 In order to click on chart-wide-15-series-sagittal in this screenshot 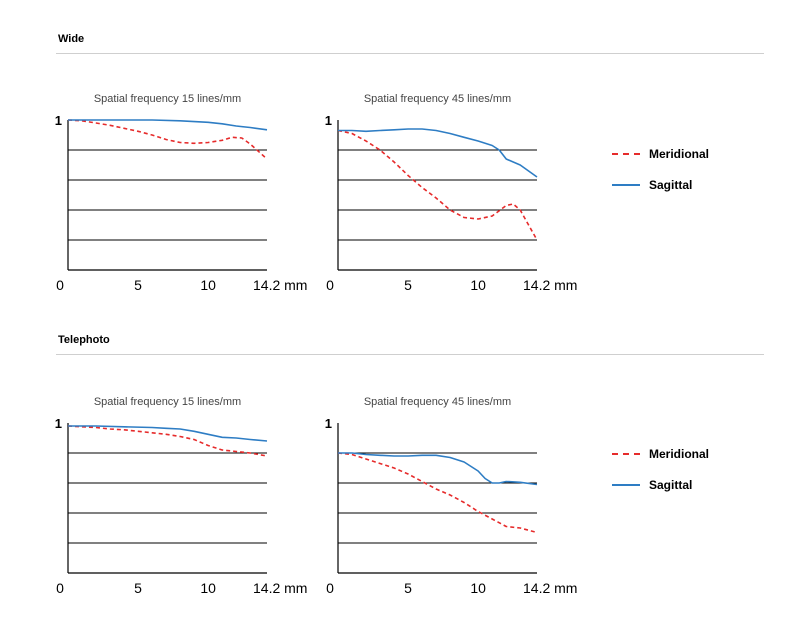, I will do `click(168, 125)`.